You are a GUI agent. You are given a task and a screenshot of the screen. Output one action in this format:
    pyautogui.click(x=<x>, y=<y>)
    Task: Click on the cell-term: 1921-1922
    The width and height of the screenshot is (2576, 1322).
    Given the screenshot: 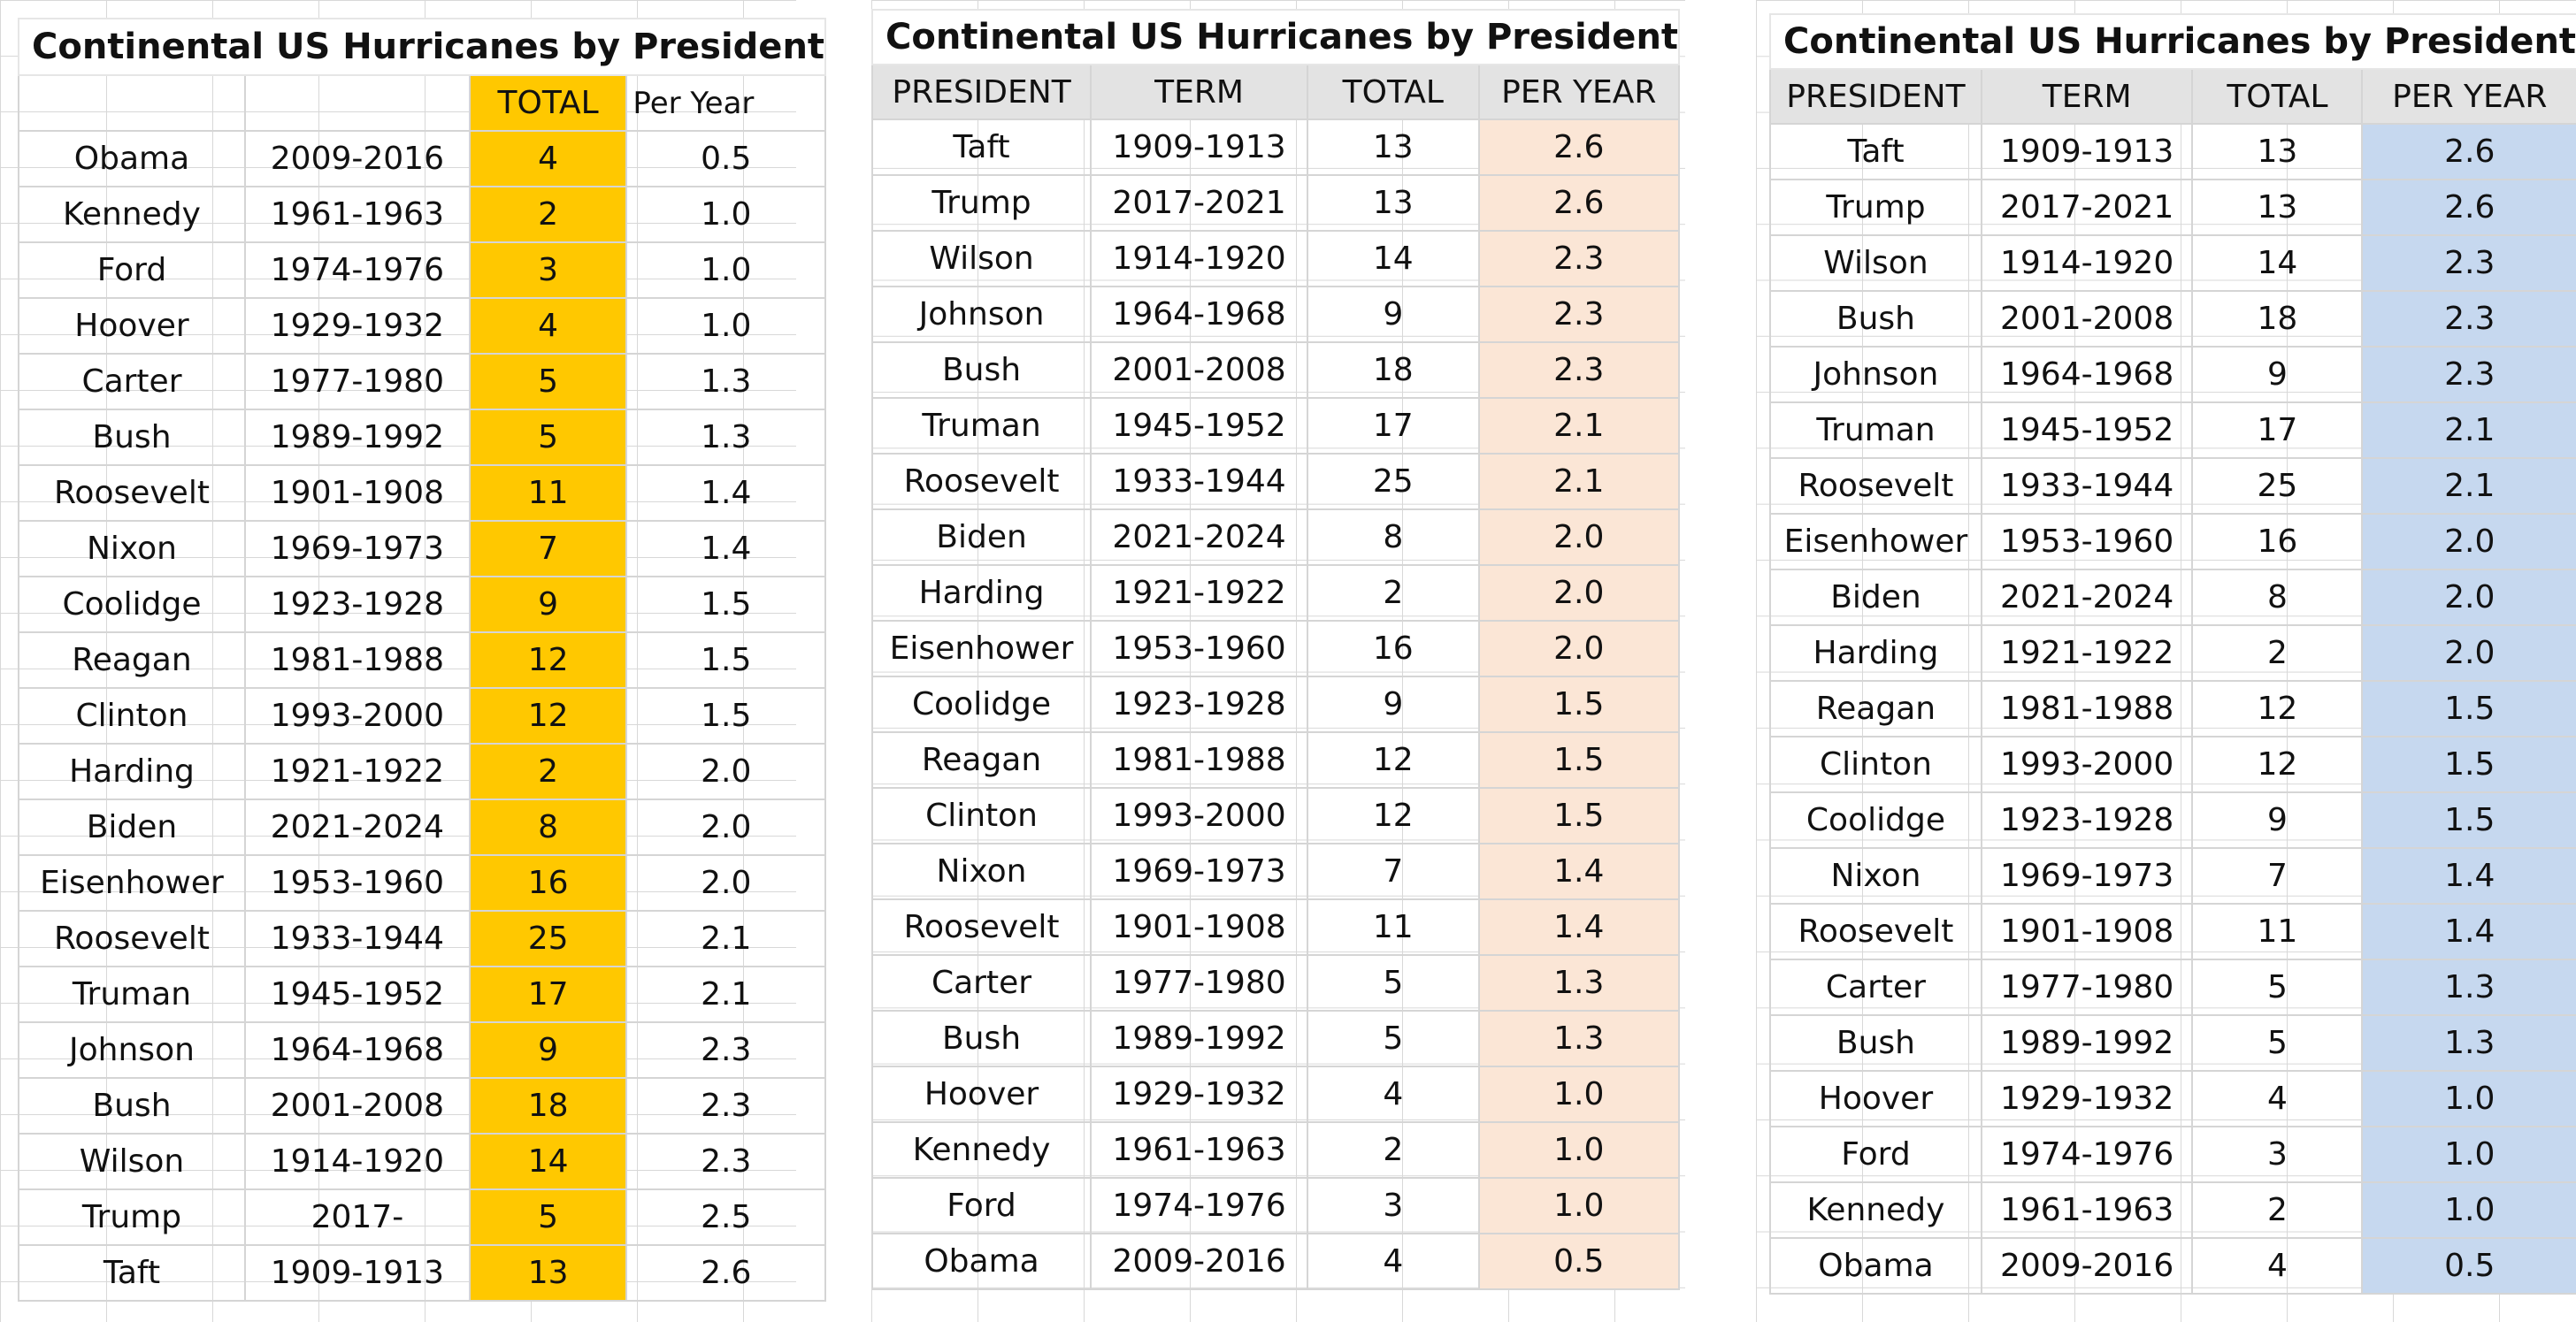 What is the action you would take?
    pyautogui.click(x=1199, y=593)
    